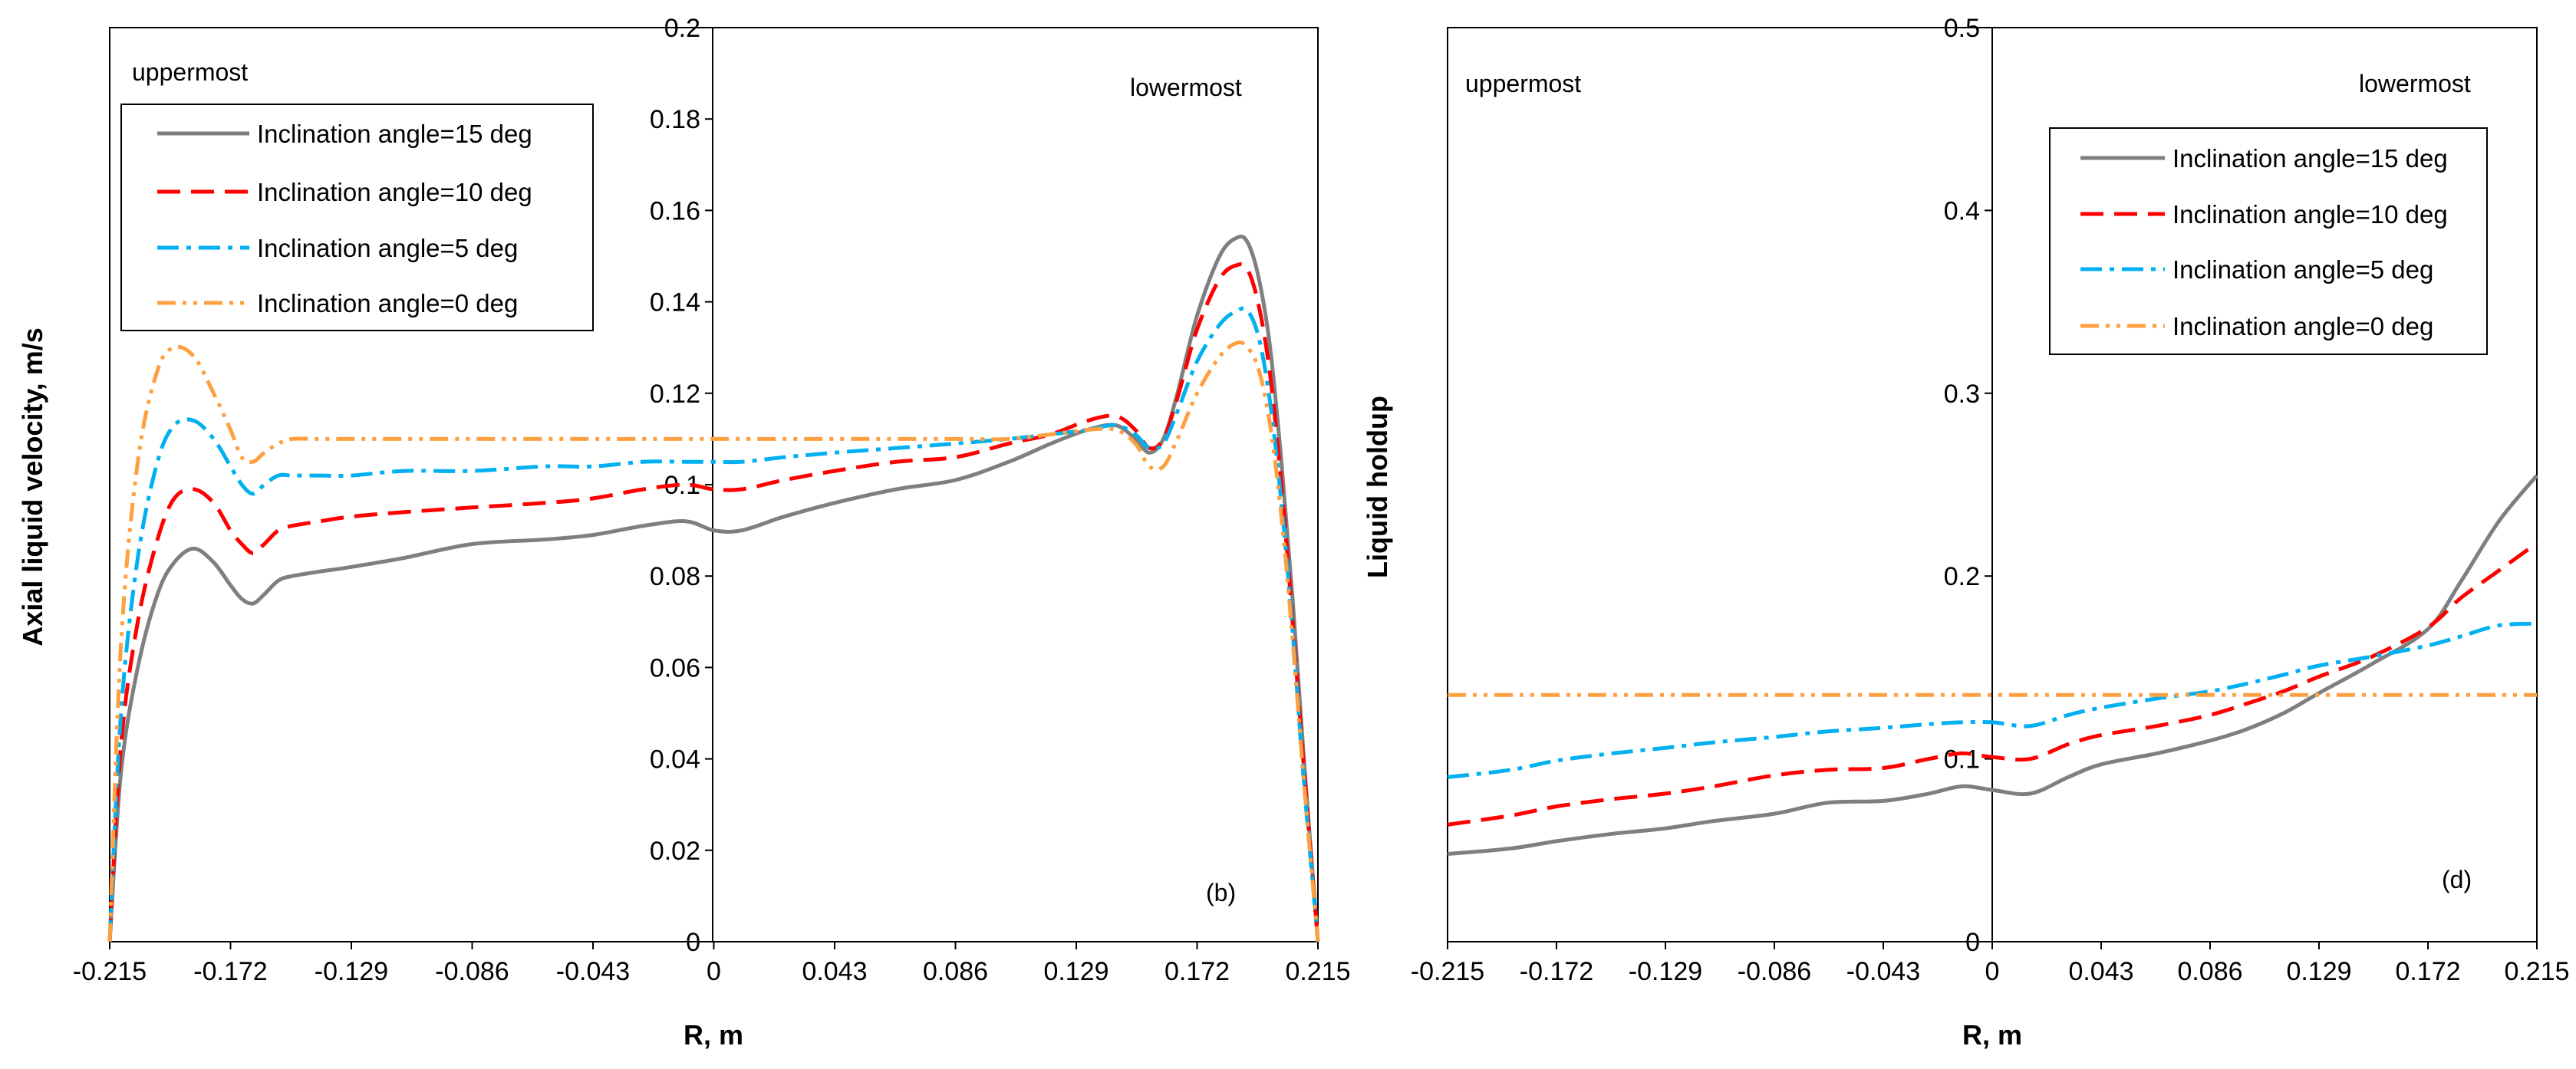  What do you see at coordinates (675, 119) in the screenshot?
I see `y-tick-label: 0.18` at bounding box center [675, 119].